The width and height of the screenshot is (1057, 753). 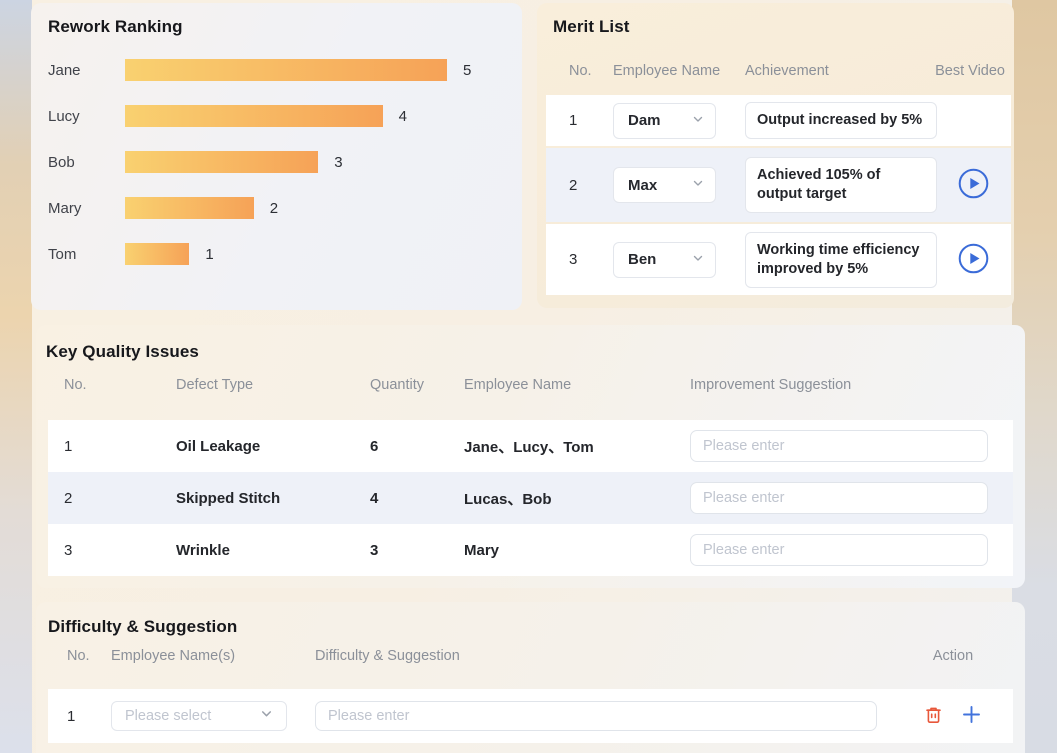 What do you see at coordinates (374, 550) in the screenshot?
I see `quantity: 3` at bounding box center [374, 550].